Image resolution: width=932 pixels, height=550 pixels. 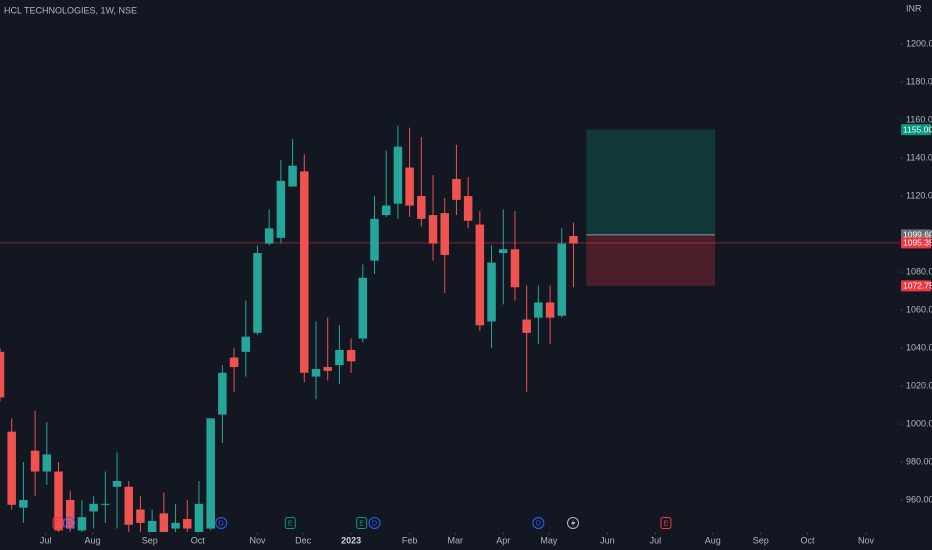 I want to click on y-tick-label: 1200.00, so click(x=919, y=43).